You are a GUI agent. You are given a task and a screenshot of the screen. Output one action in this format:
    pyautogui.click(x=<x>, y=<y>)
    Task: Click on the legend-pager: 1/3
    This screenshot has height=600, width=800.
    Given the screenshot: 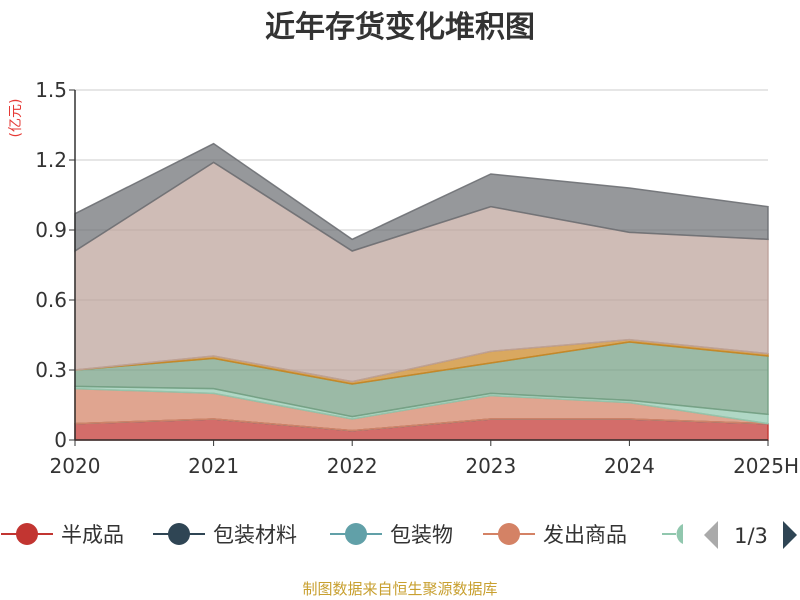 What is the action you would take?
    pyautogui.click(x=750, y=535)
    